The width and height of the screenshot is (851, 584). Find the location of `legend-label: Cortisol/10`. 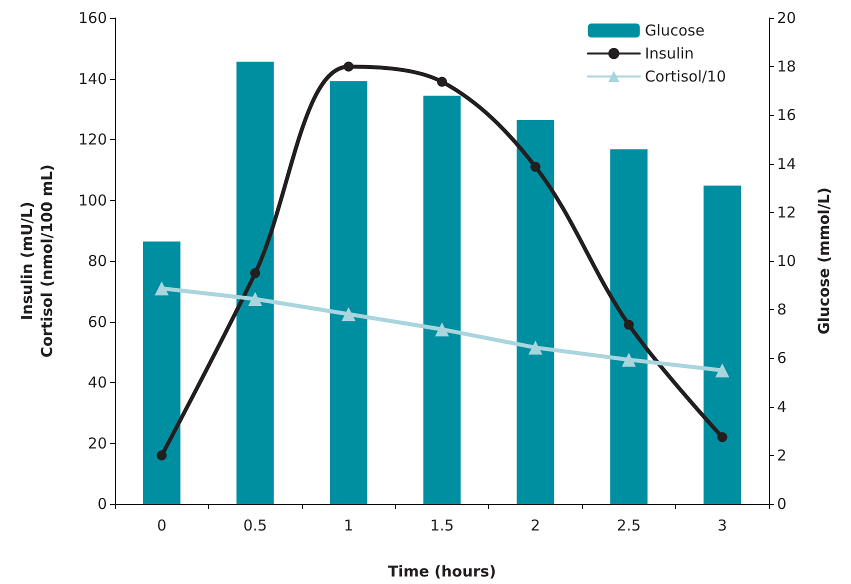

legend-label: Cortisol/10 is located at coordinates (685, 77).